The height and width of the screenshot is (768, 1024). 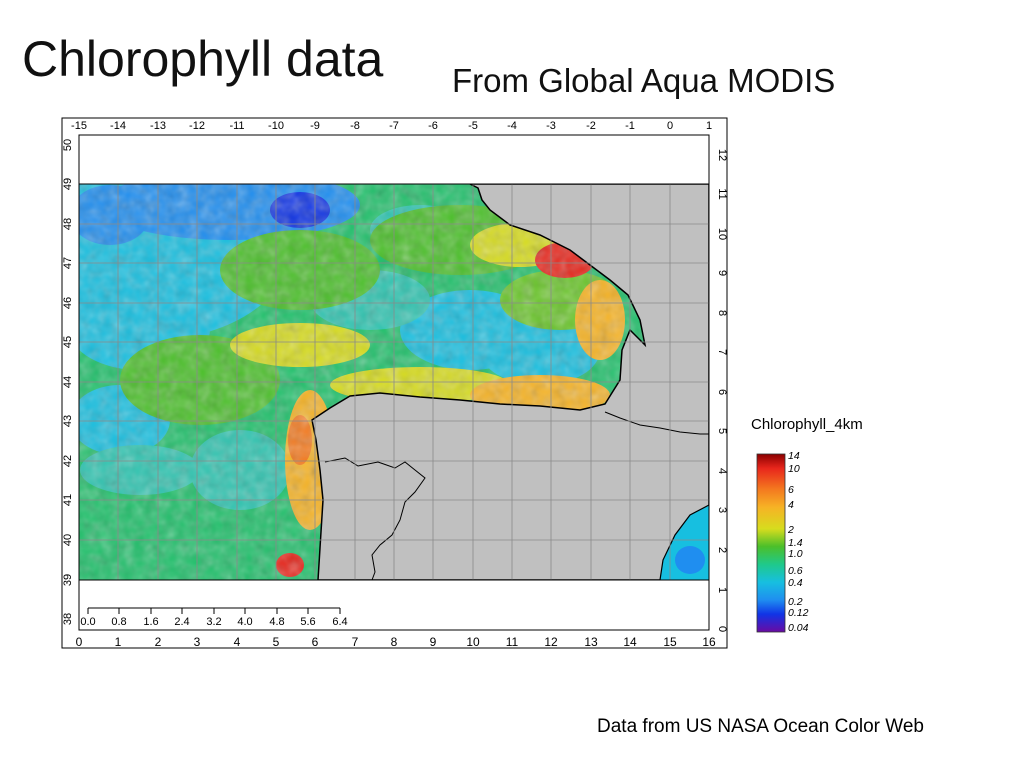 I want to click on left-axis-label: 38, so click(x=68, y=619).